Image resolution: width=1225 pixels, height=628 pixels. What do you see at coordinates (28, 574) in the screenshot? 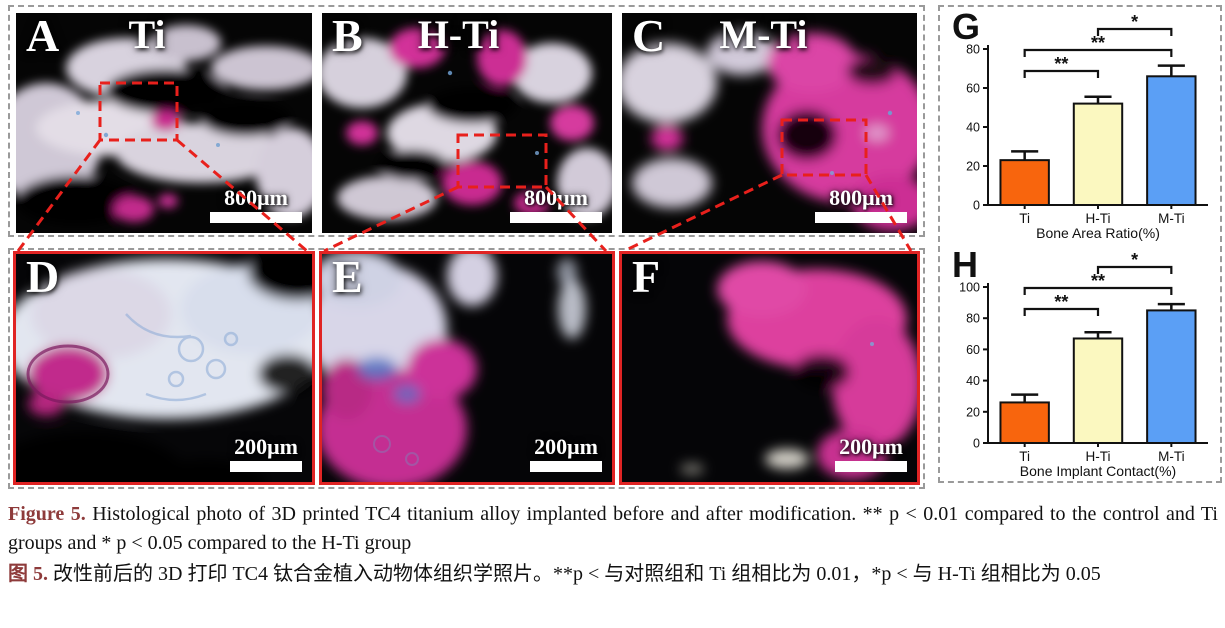
I see `caption-chinese-label: 图 5.` at bounding box center [28, 574].